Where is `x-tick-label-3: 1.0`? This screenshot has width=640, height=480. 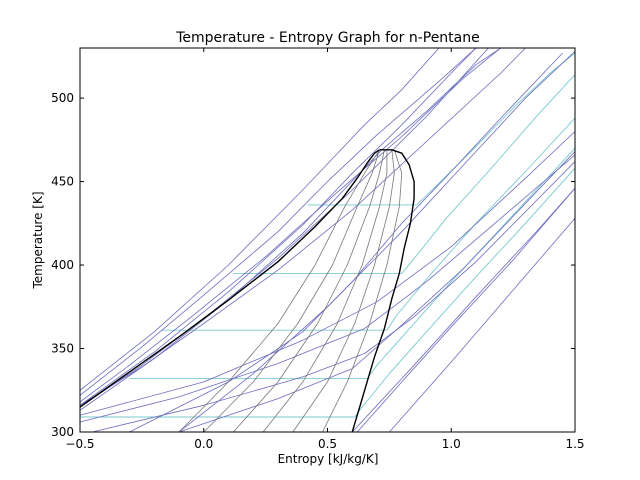 x-tick-label-3: 1.0 is located at coordinates (451, 444).